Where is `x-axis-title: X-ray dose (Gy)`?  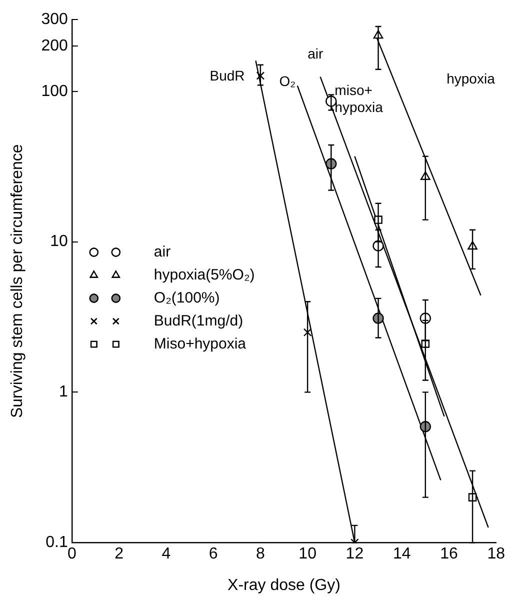 x-axis-title: X-ray dose (Gy) is located at coordinates (284, 585).